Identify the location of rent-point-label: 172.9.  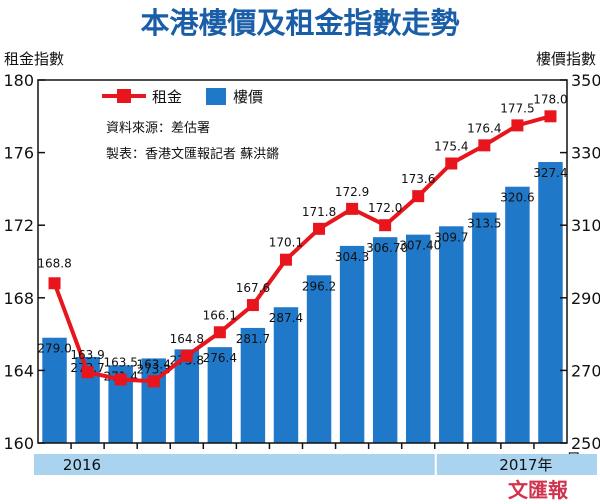
(352, 192).